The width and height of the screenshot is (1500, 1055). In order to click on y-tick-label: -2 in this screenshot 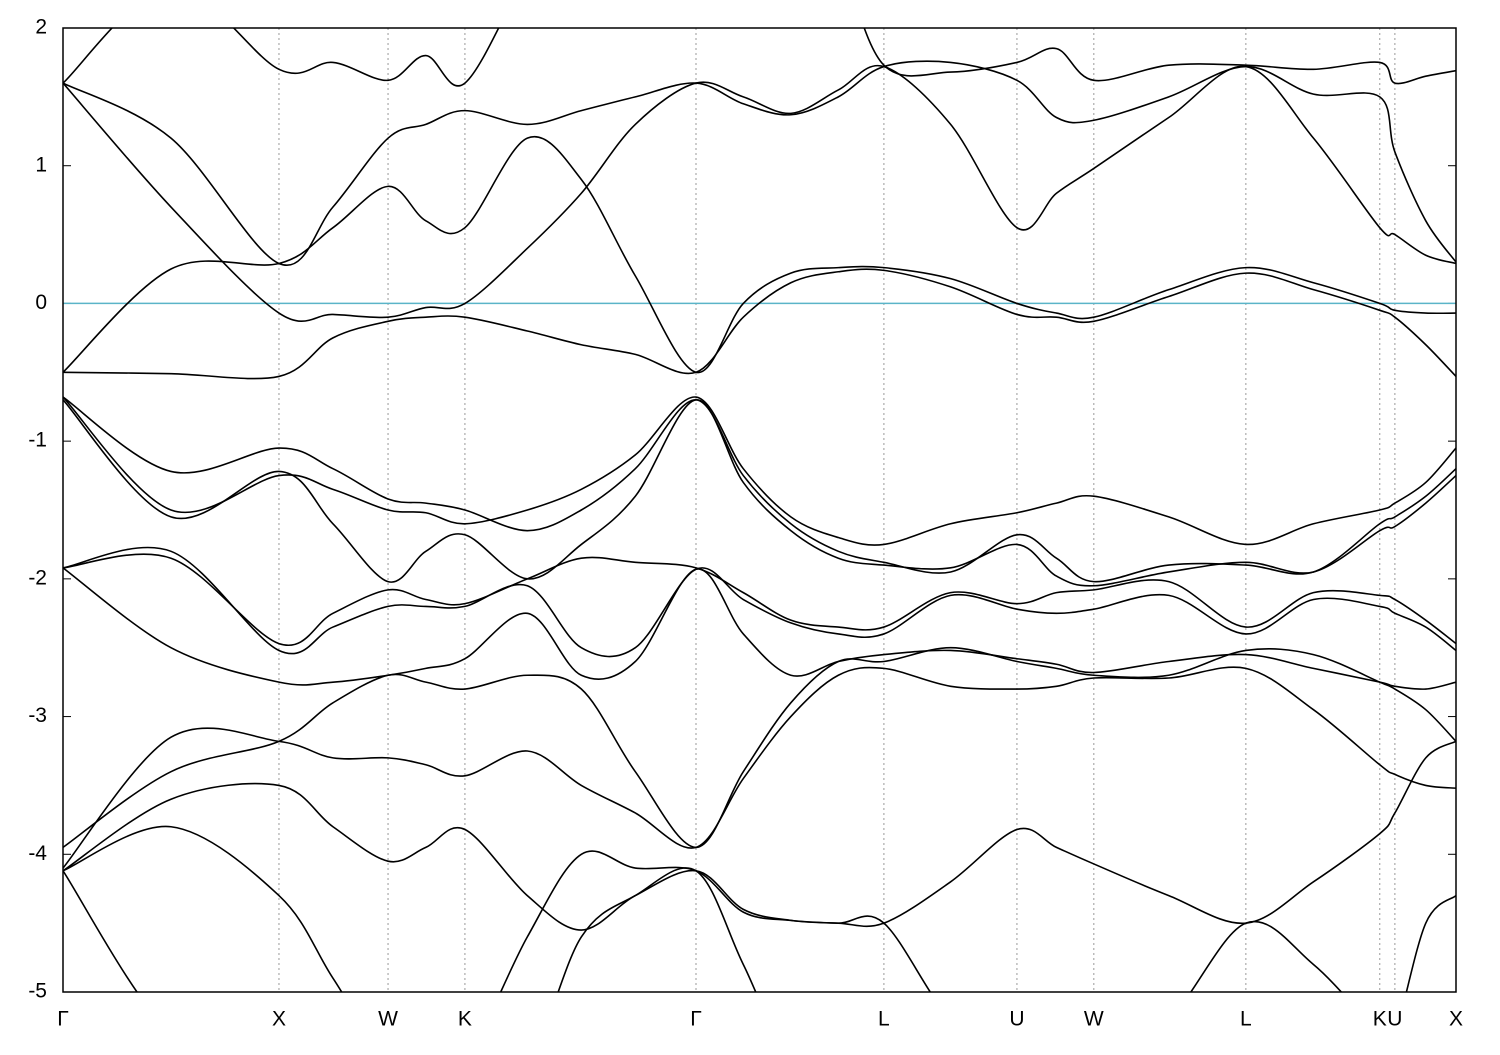, I will do `click(37, 577)`.